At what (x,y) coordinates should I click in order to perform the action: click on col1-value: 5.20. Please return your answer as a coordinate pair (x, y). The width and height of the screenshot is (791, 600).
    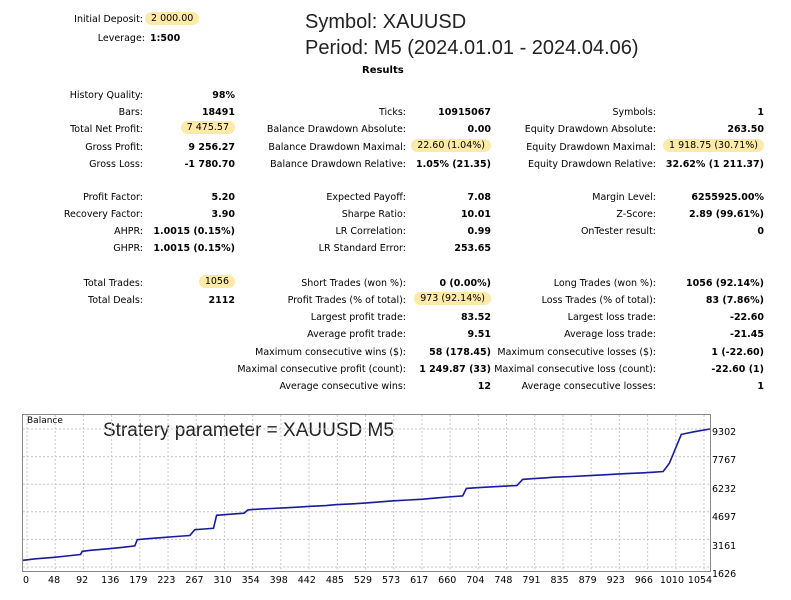
    Looking at the image, I should click on (223, 197).